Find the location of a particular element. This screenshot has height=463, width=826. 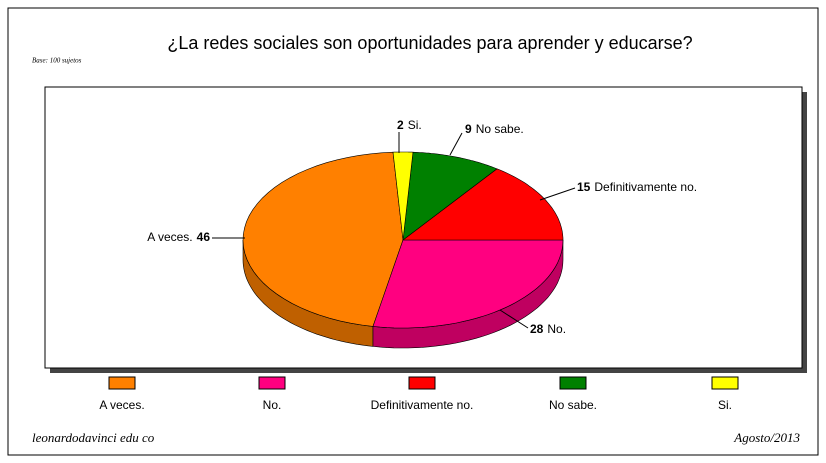

legend-label: No sabe. is located at coordinates (573, 405).